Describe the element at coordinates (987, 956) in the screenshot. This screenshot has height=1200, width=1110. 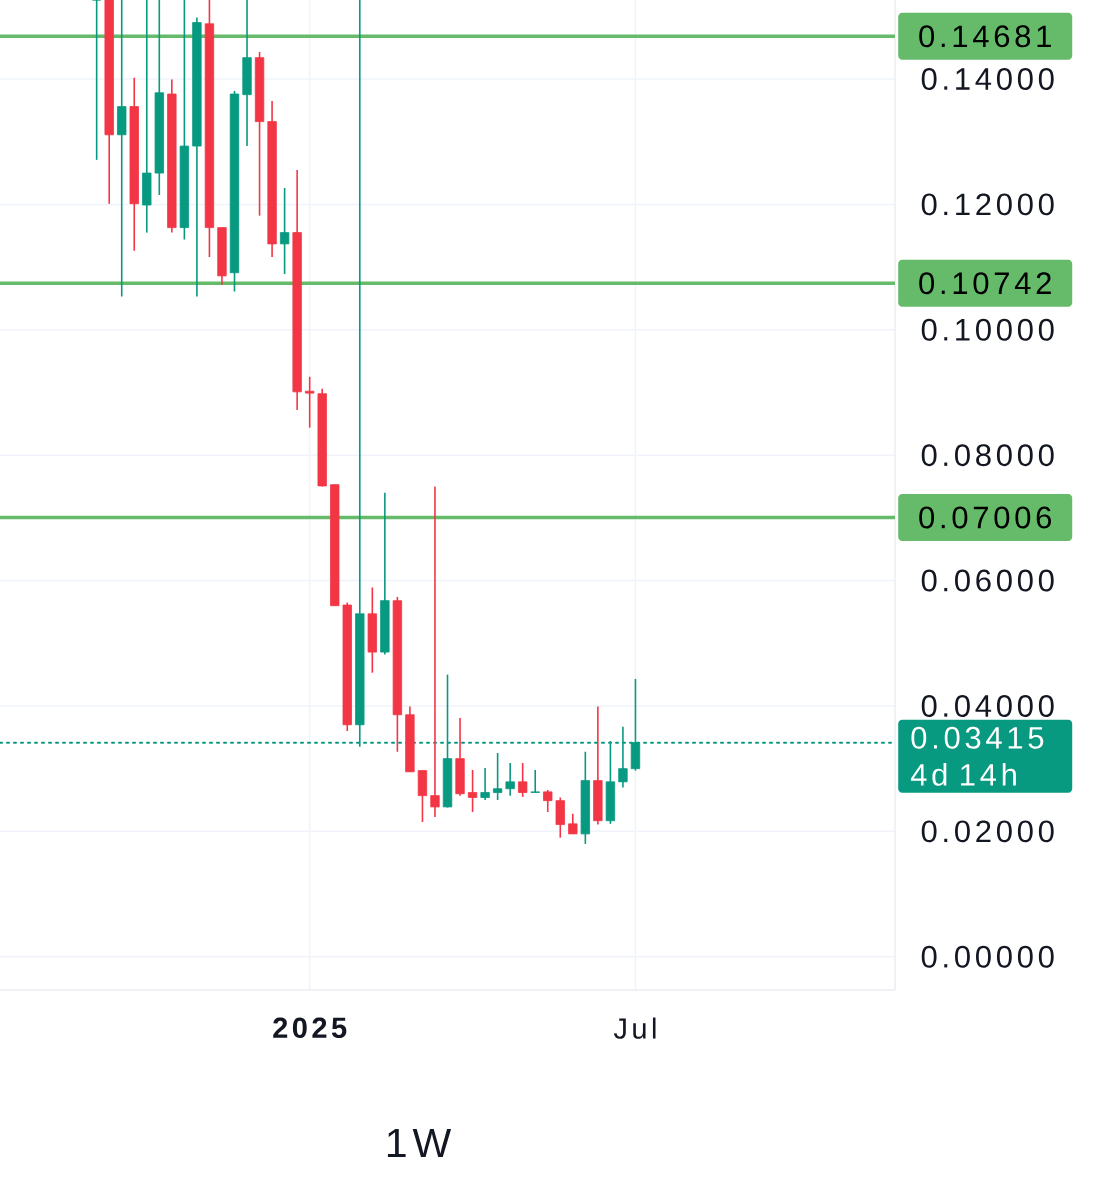
I see `y-tick-label: 0.00000` at that location.